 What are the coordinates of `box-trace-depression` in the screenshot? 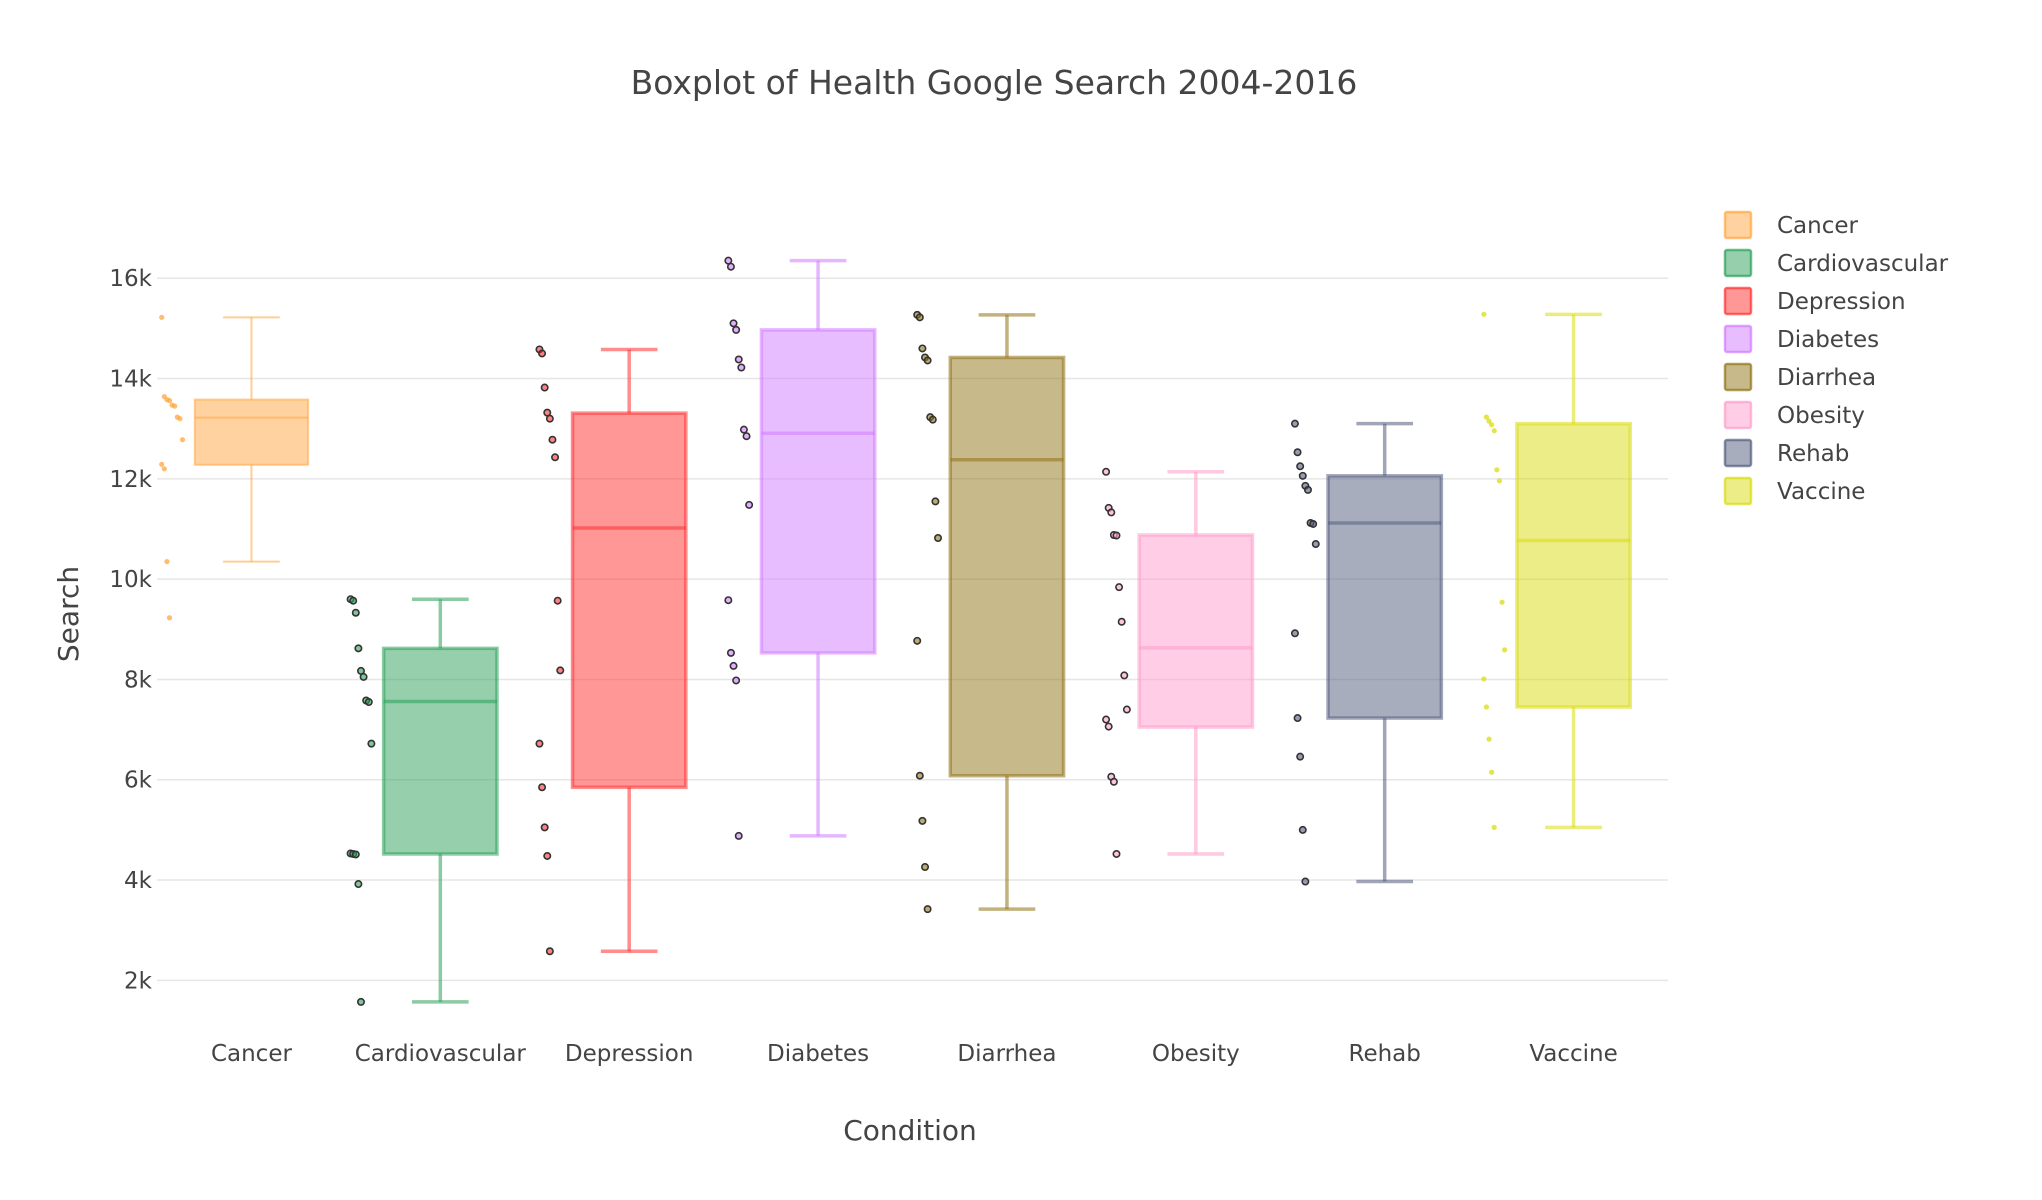 It's located at (611, 650).